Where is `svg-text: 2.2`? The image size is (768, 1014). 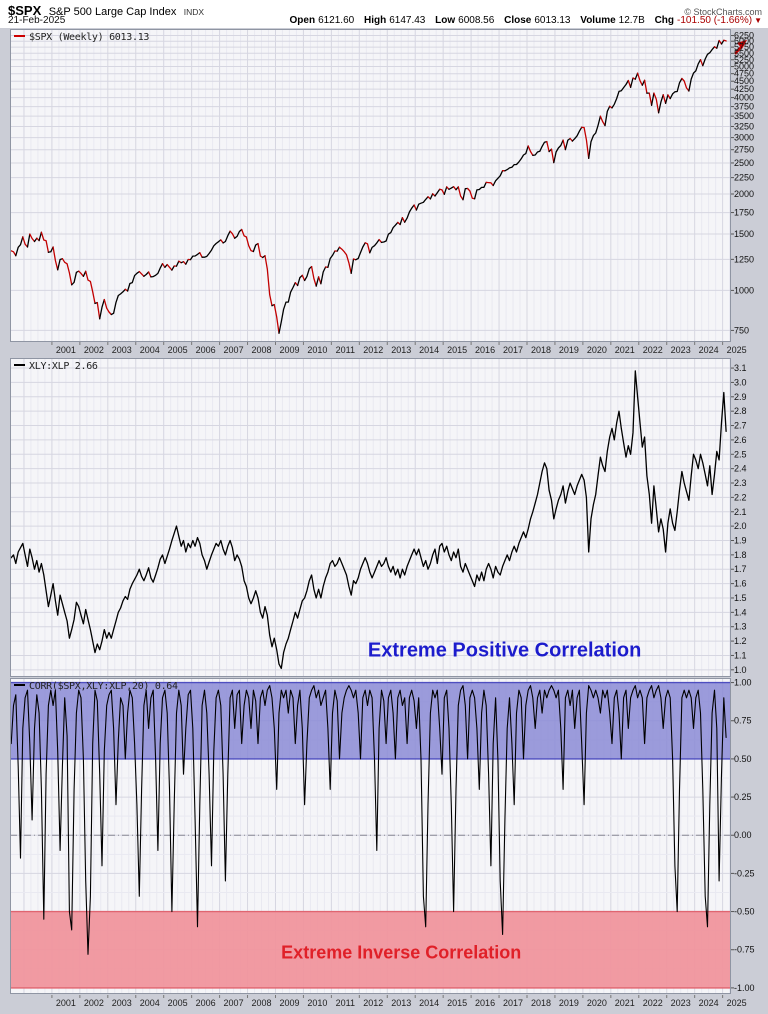 svg-text: 2.2 is located at coordinates (740, 497).